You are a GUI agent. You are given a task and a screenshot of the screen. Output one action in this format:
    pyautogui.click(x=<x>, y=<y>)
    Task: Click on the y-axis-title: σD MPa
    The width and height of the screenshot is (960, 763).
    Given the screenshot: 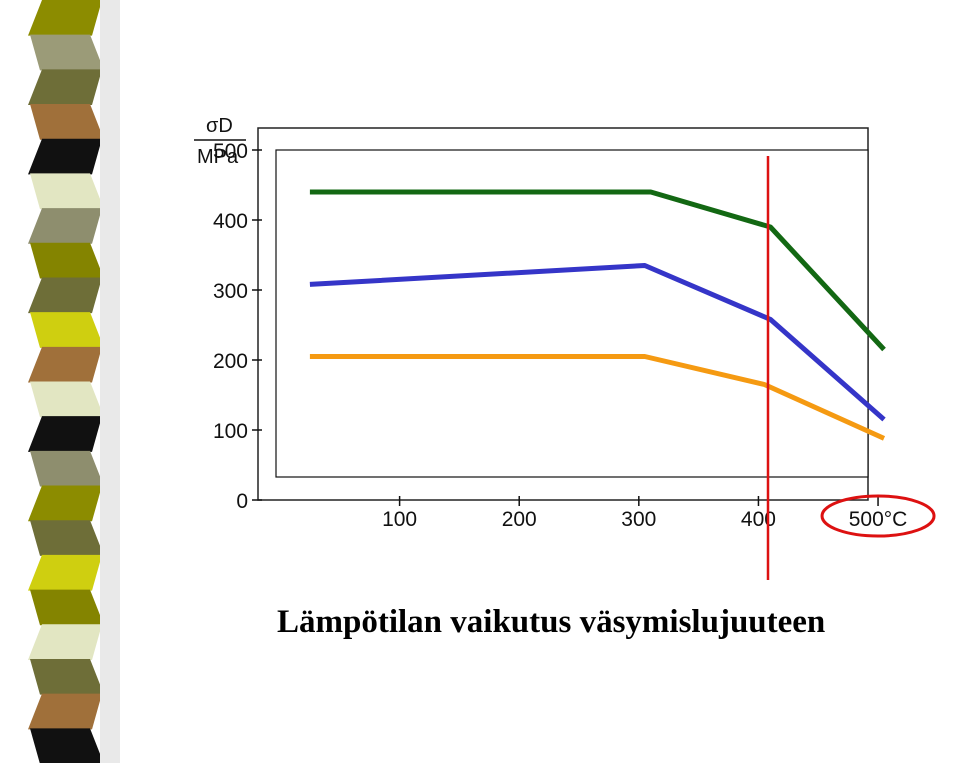 What is the action you would take?
    pyautogui.click(x=220, y=141)
    